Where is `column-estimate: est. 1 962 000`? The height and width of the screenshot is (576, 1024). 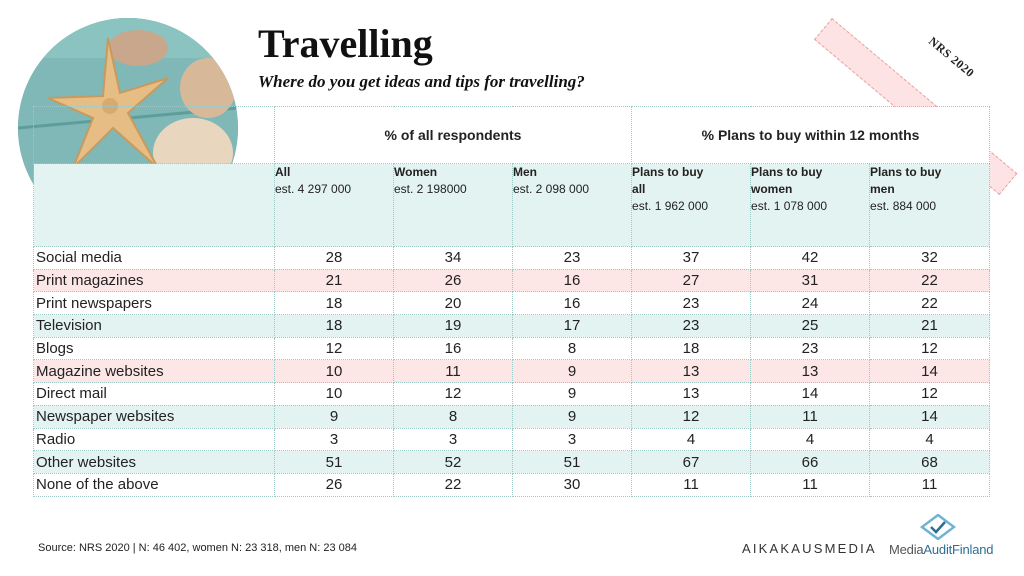 column-estimate: est. 1 962 000 is located at coordinates (670, 206).